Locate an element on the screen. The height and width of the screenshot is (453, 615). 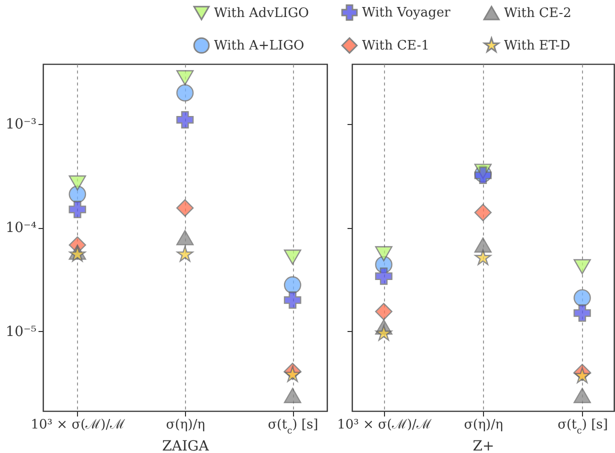
x-axis-title: Z+ is located at coordinates (483, 445).